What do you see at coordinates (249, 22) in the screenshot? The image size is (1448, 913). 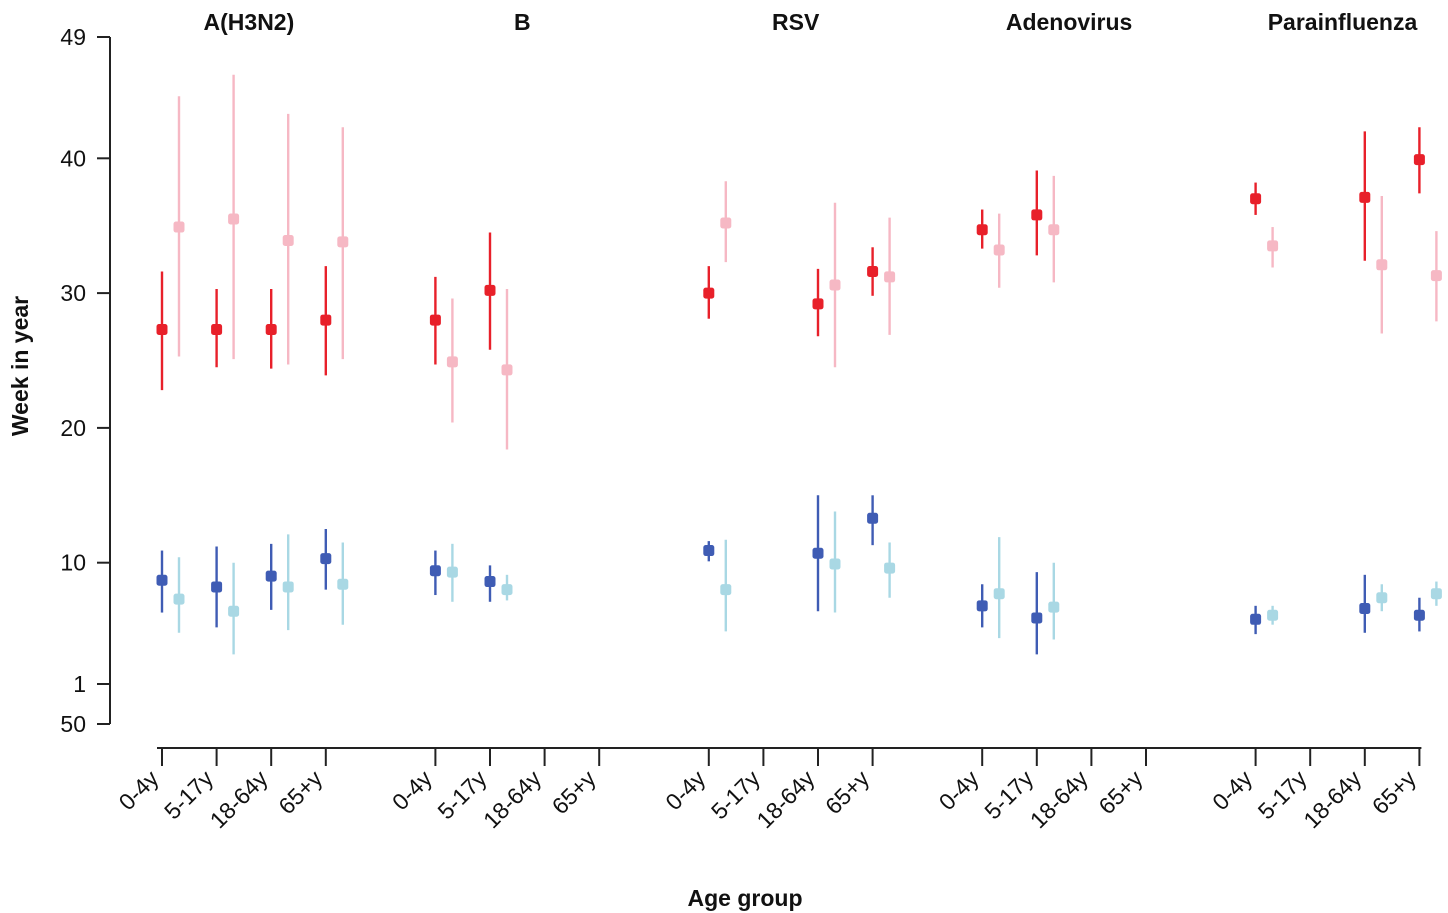 I see `panel-title: A(H3N2)` at bounding box center [249, 22].